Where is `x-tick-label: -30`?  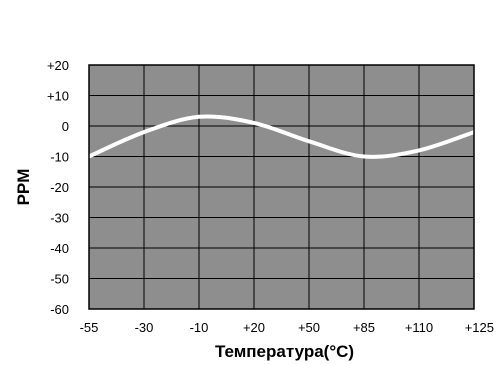 x-tick-label: -30 is located at coordinates (144, 327).